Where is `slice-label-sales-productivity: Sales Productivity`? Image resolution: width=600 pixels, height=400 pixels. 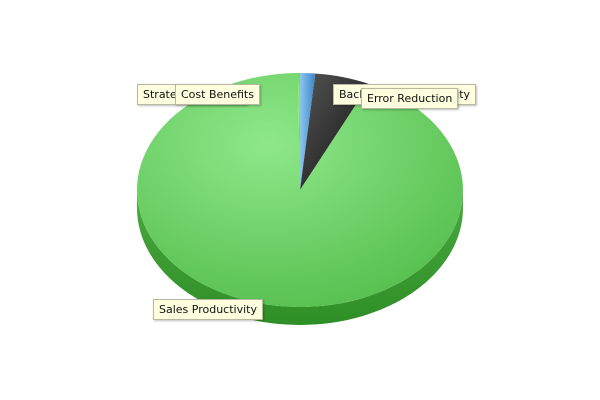
slice-label-sales-productivity: Sales Productivity is located at coordinates (208, 309).